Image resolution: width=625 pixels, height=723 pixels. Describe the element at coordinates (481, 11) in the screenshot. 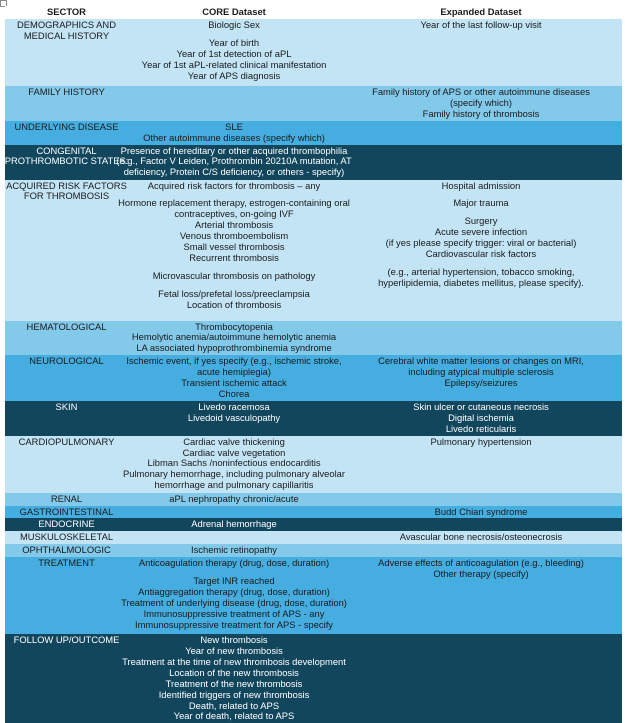

I see `header-expanded-dataset: Expanded Dataset` at that location.